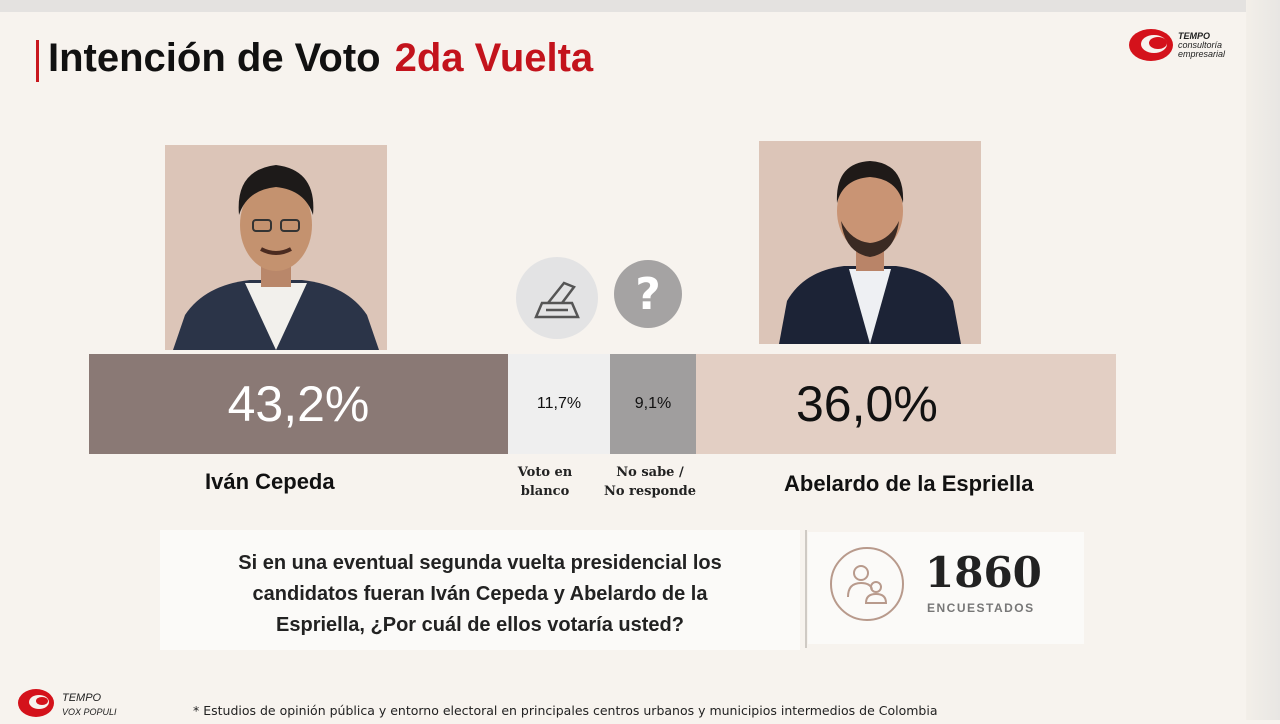 This screenshot has width=1280, height=724. I want to click on logo-tagline-line1: consultoría, so click(1200, 45).